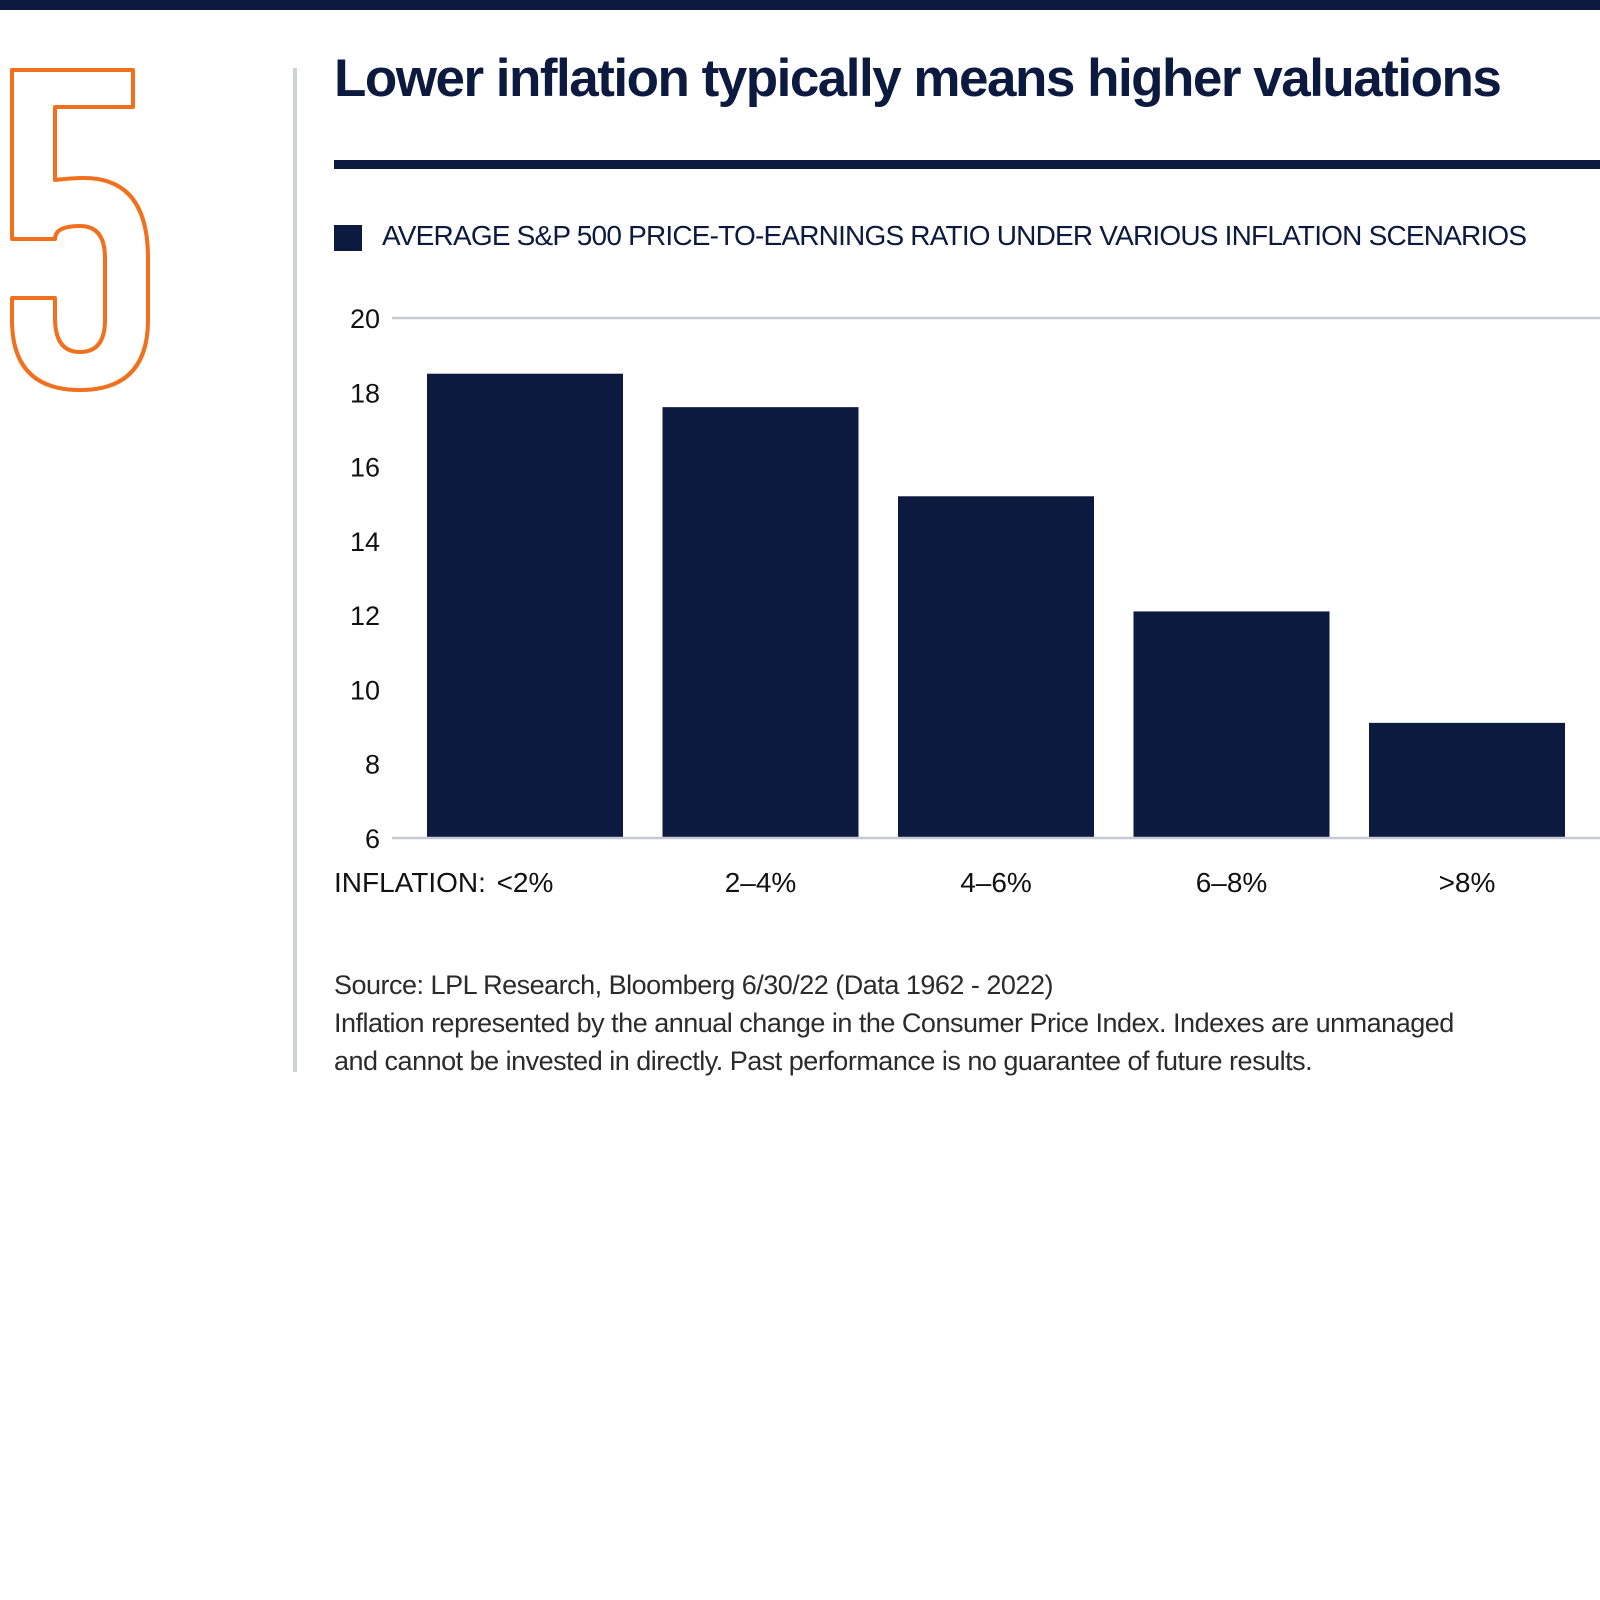  Describe the element at coordinates (1467, 882) in the screenshot. I see `x-category-label: >8%` at that location.